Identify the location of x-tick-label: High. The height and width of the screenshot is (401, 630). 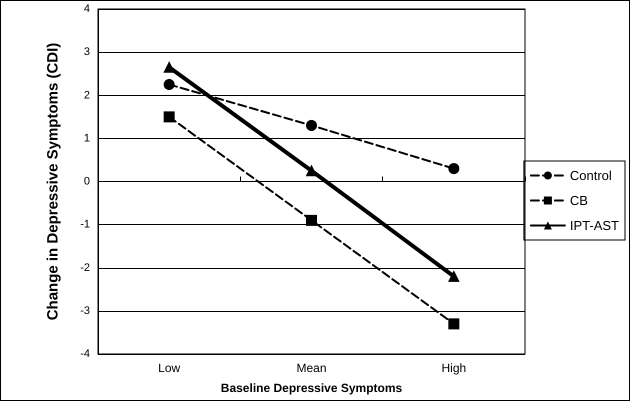
(453, 368).